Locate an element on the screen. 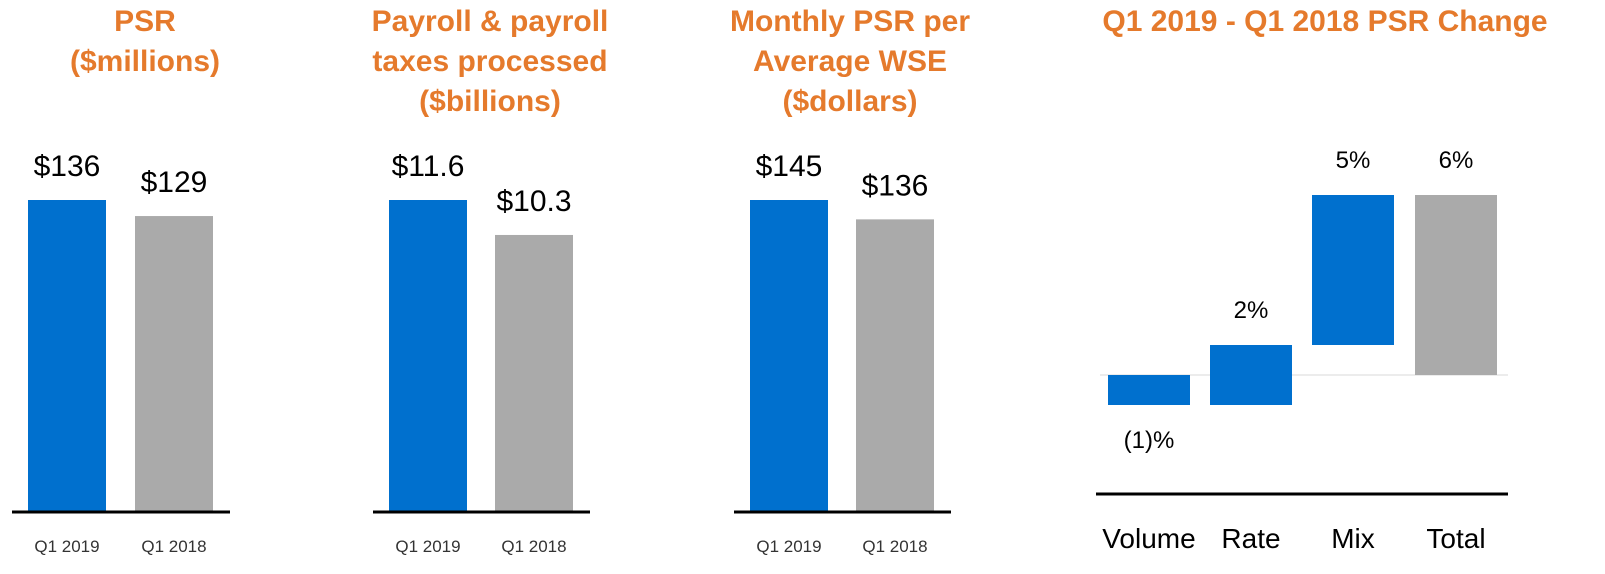 The width and height of the screenshot is (1605, 574). data-label: (1)% is located at coordinates (1149, 440).